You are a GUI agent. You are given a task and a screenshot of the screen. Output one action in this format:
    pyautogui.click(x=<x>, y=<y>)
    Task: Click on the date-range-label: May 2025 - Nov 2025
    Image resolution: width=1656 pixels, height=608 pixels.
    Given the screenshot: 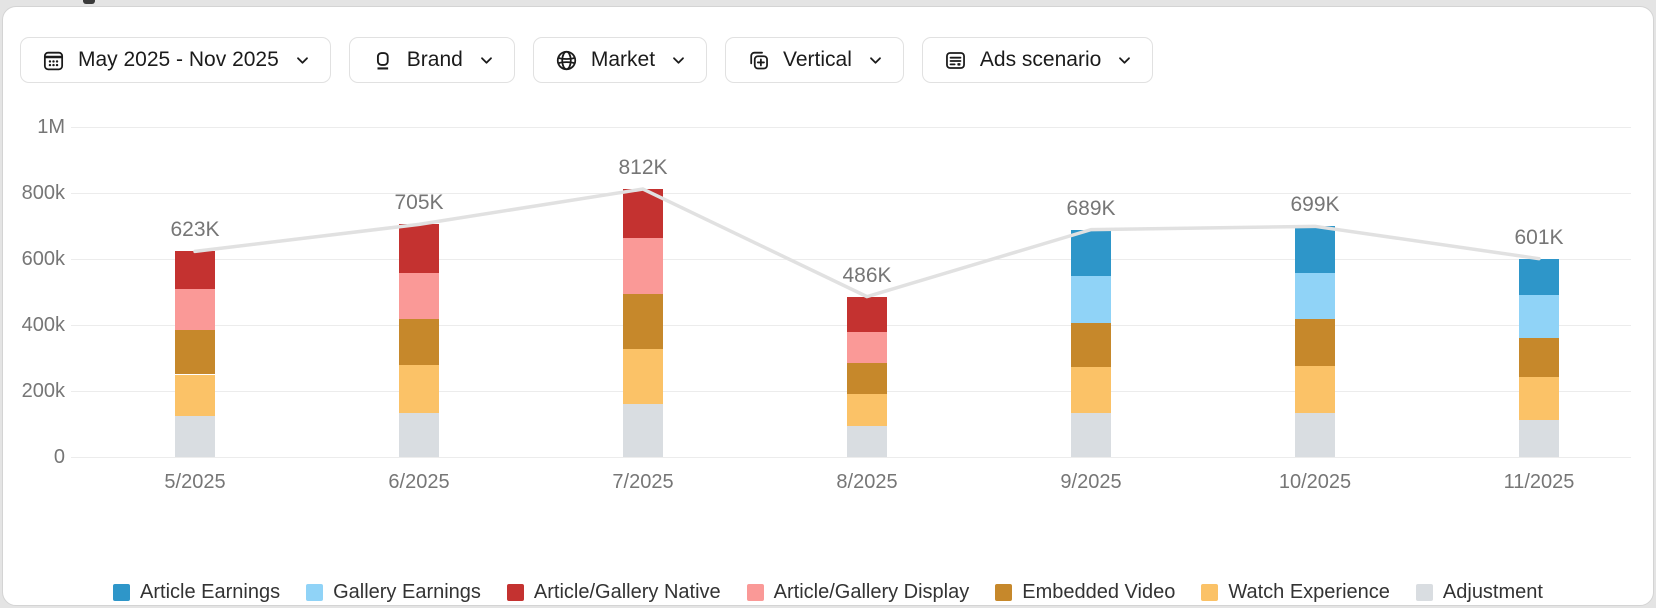 What is the action you would take?
    pyautogui.click(x=178, y=59)
    